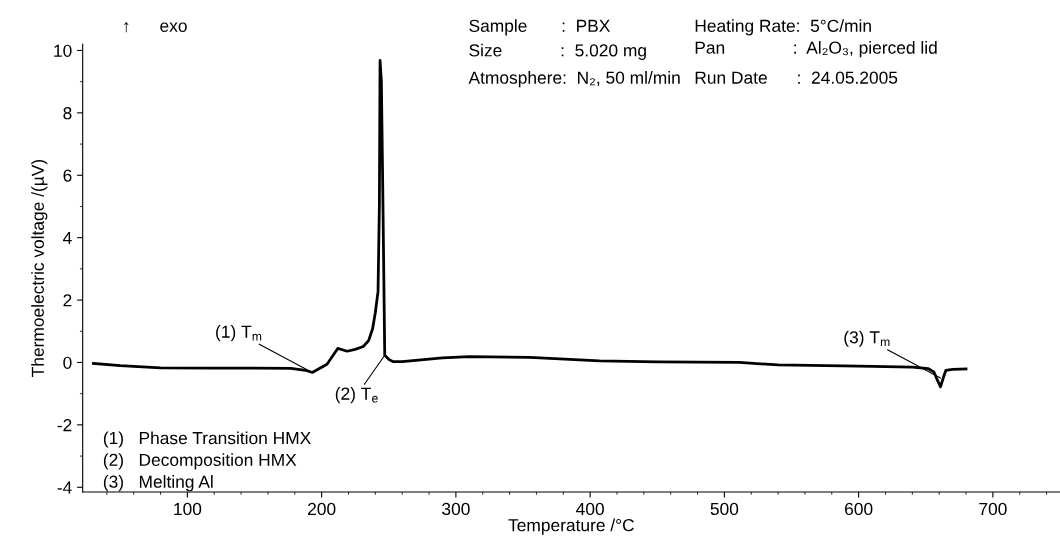 This screenshot has height=546, width=1060. Describe the element at coordinates (63, 50) in the screenshot. I see `y-tick-label: 10` at that location.